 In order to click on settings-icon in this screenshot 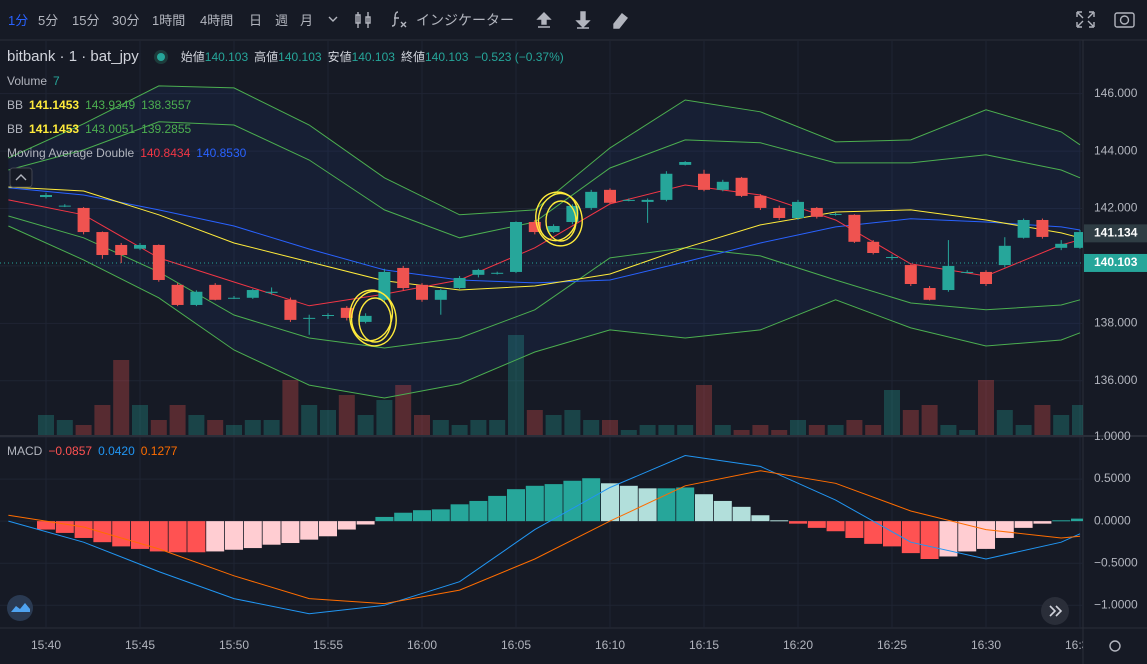, I will do `click(1115, 646)`.